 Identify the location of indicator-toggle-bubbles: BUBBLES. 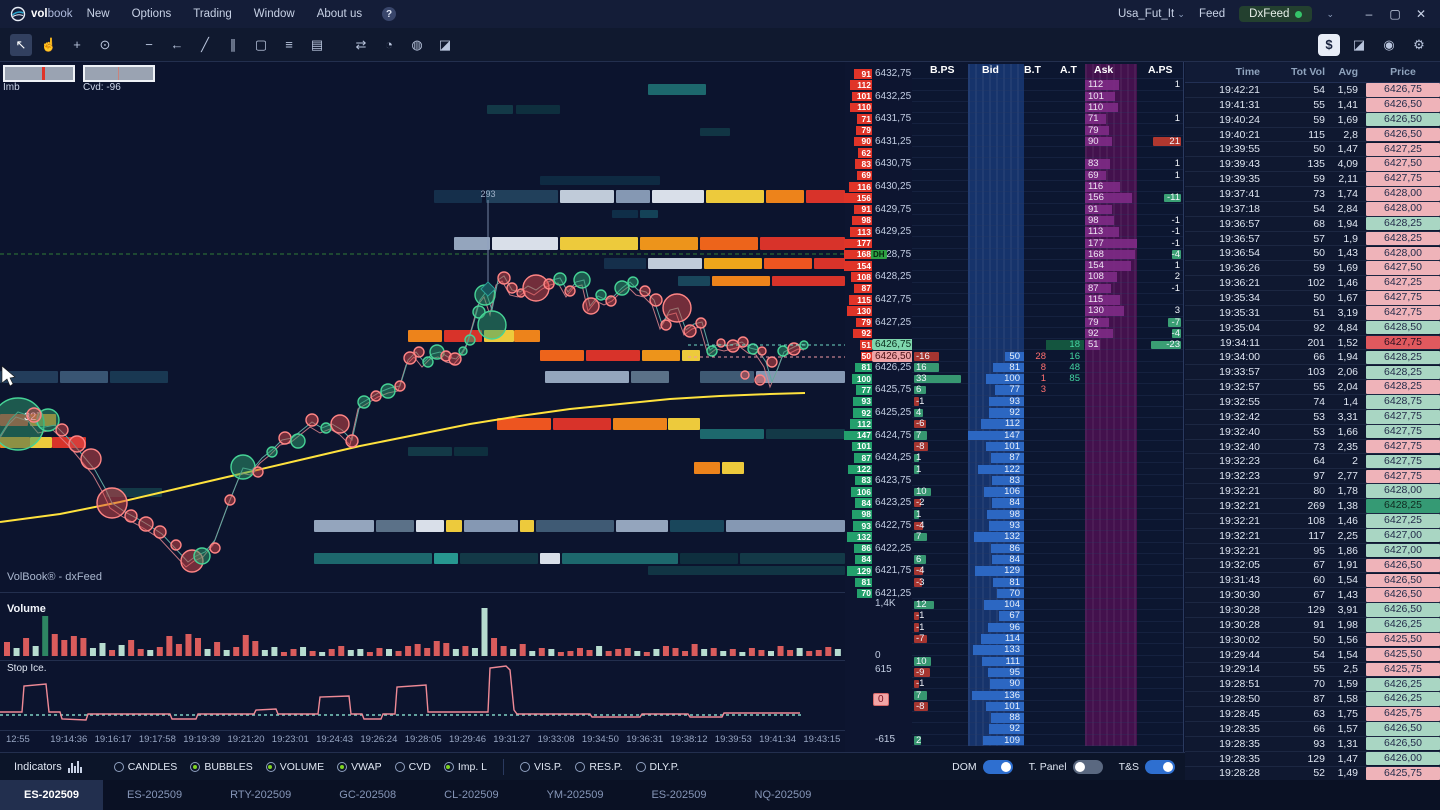
(221, 767).